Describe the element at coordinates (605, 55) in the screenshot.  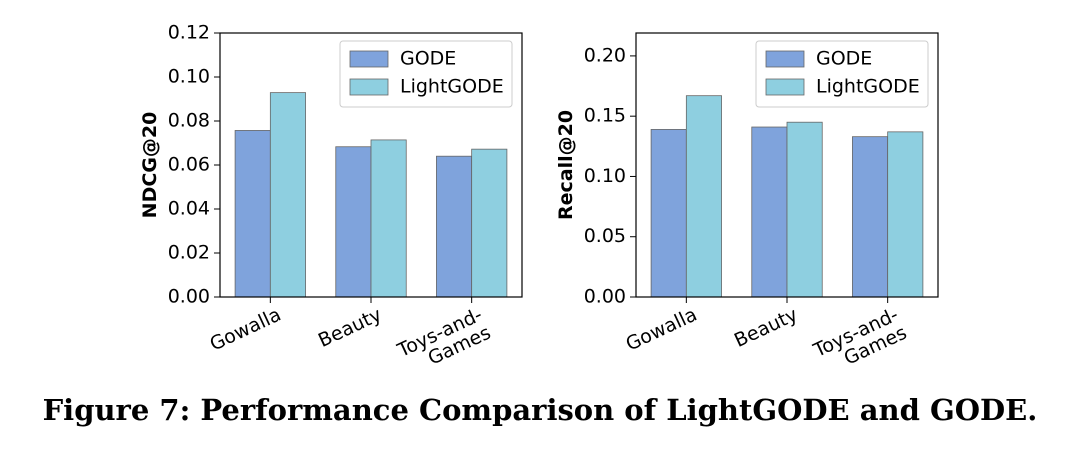
I see `y-tick-label: 0.20` at that location.